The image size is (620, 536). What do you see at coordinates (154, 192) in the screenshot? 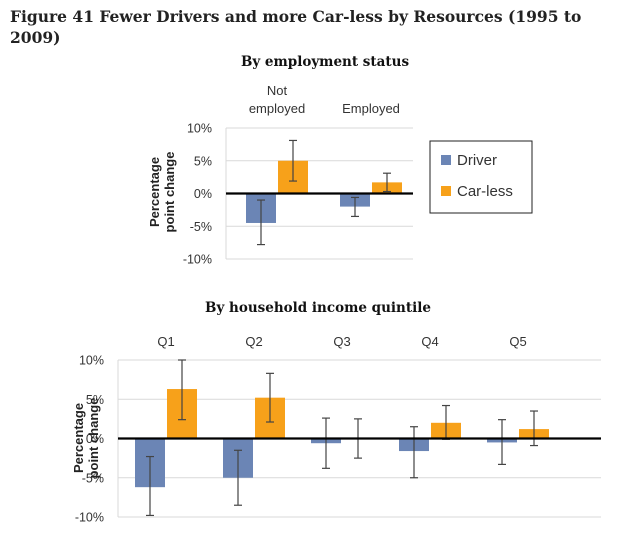
I see `employment-y-axis-title-line: Percentage` at bounding box center [154, 192].